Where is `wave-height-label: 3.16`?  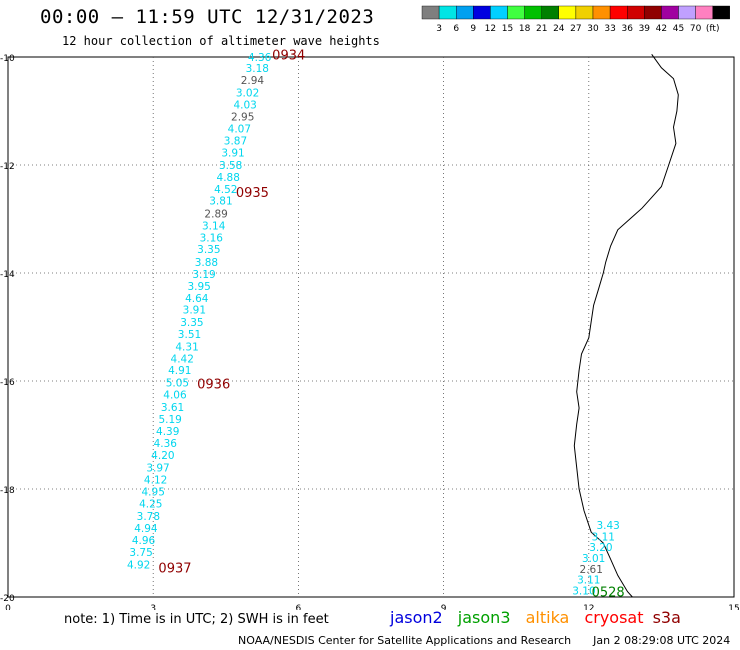 wave-height-label: 3.16 is located at coordinates (212, 238).